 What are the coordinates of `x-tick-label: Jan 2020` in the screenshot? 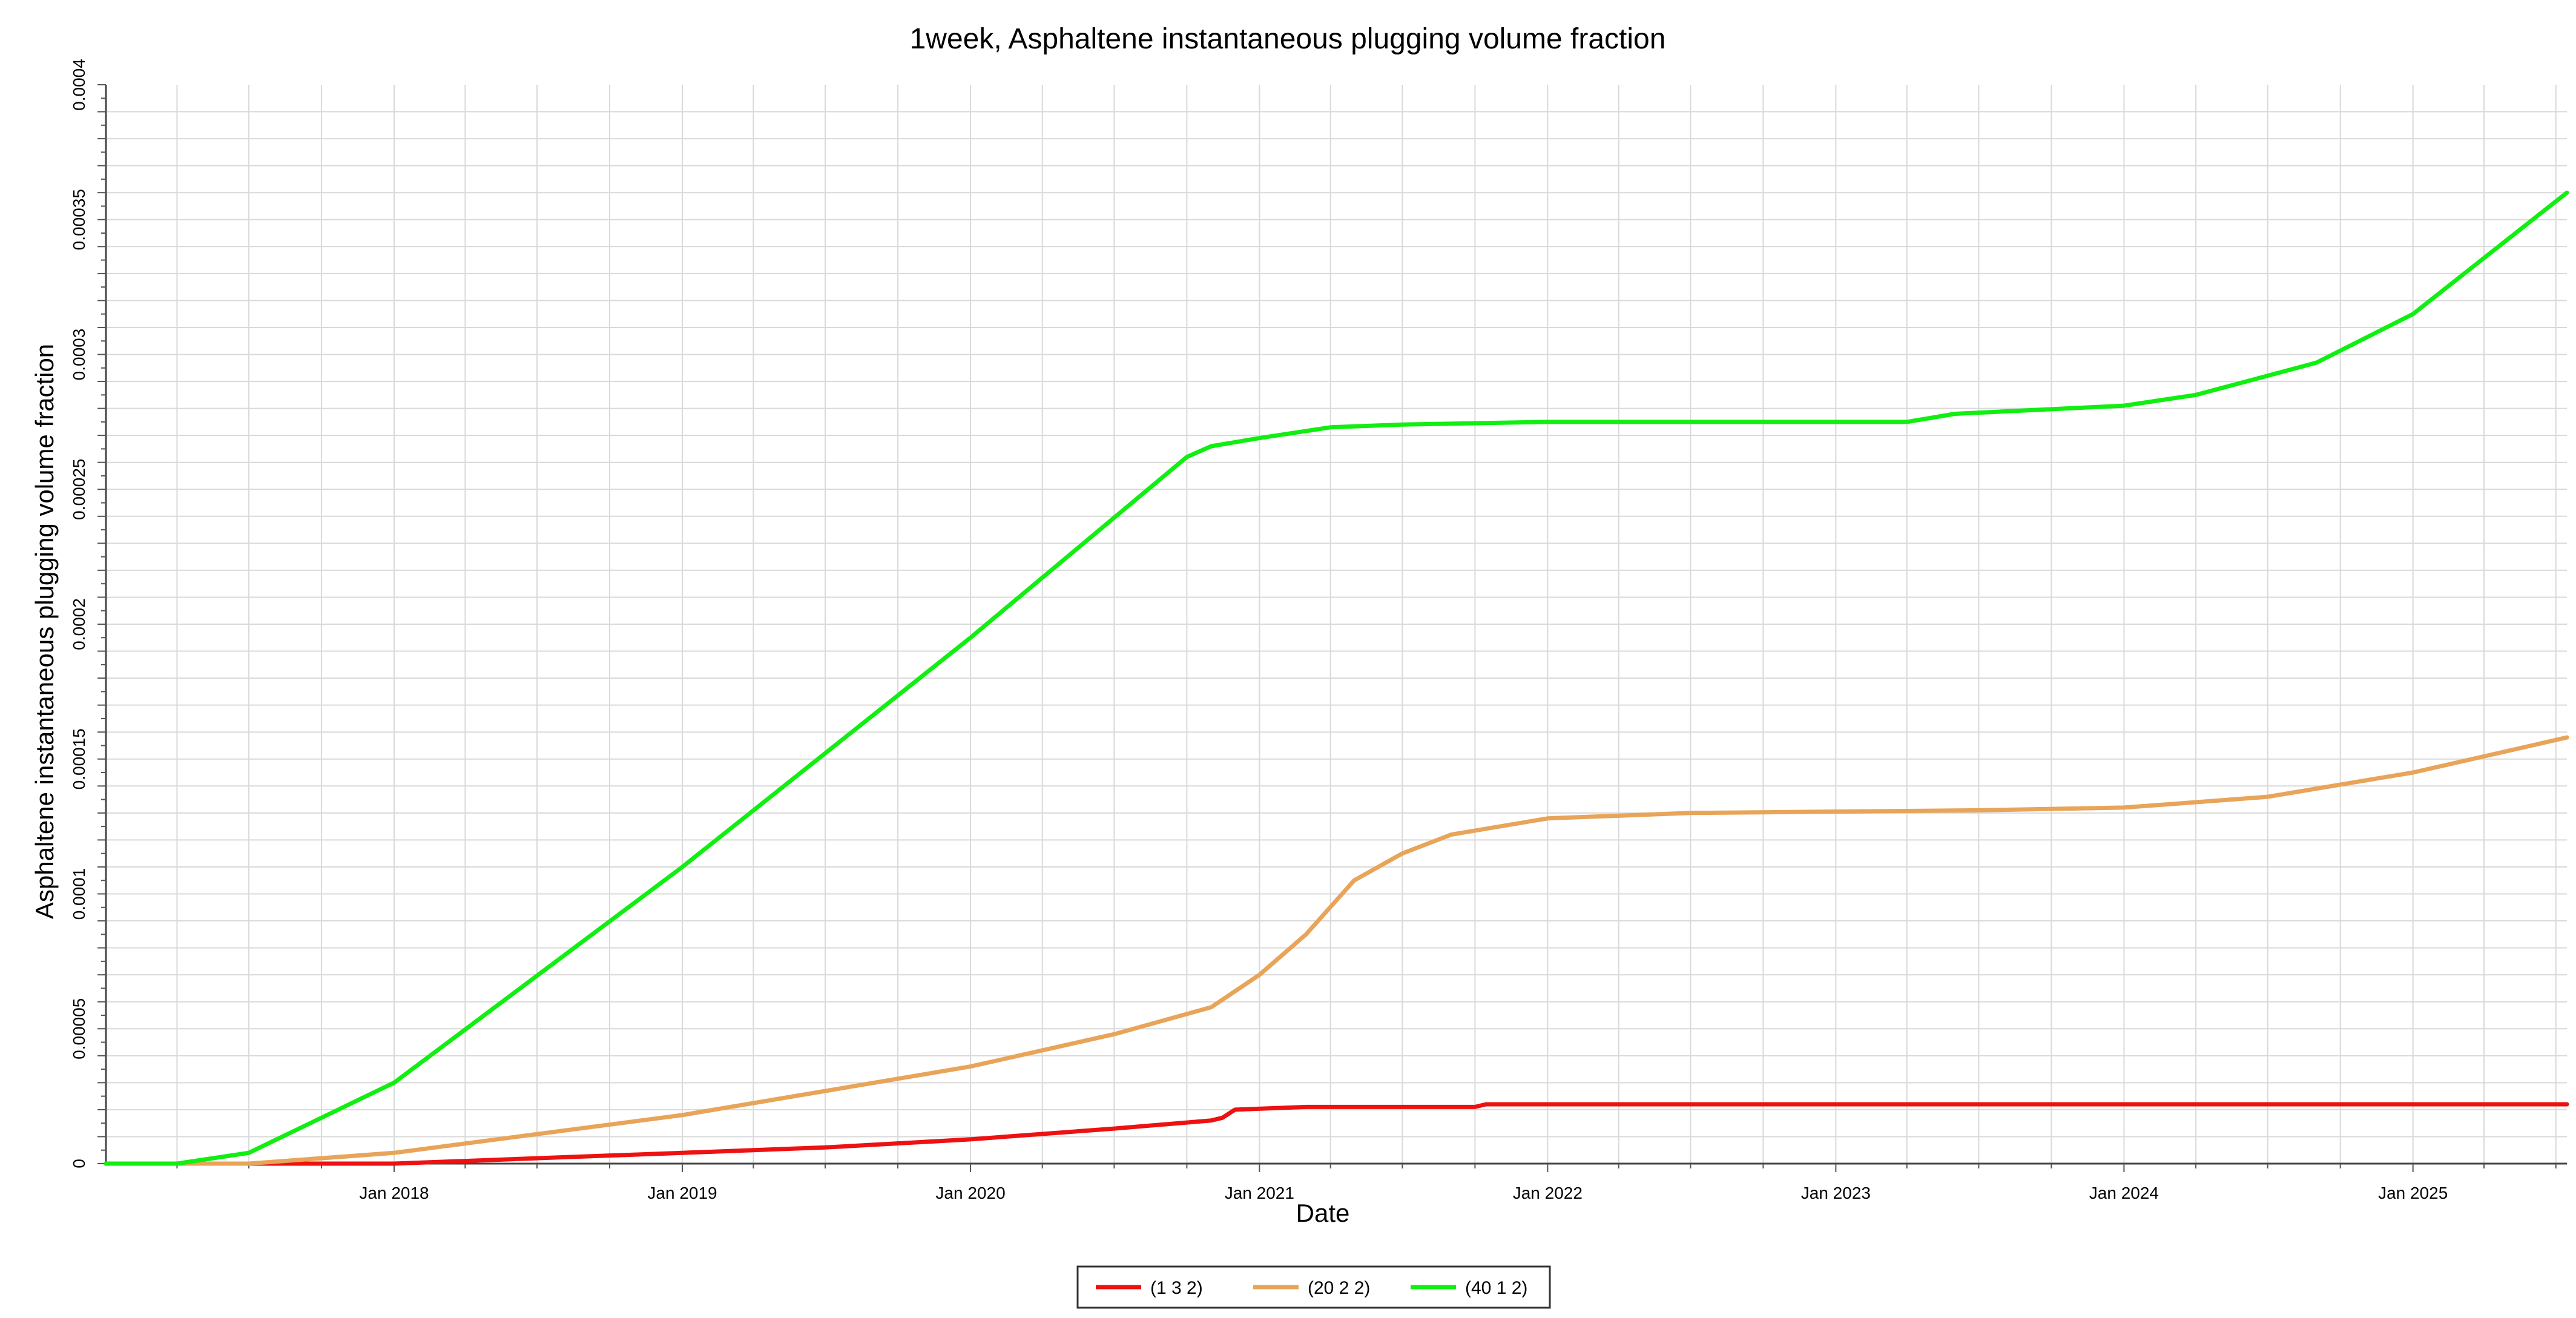 It's located at (970, 1193).